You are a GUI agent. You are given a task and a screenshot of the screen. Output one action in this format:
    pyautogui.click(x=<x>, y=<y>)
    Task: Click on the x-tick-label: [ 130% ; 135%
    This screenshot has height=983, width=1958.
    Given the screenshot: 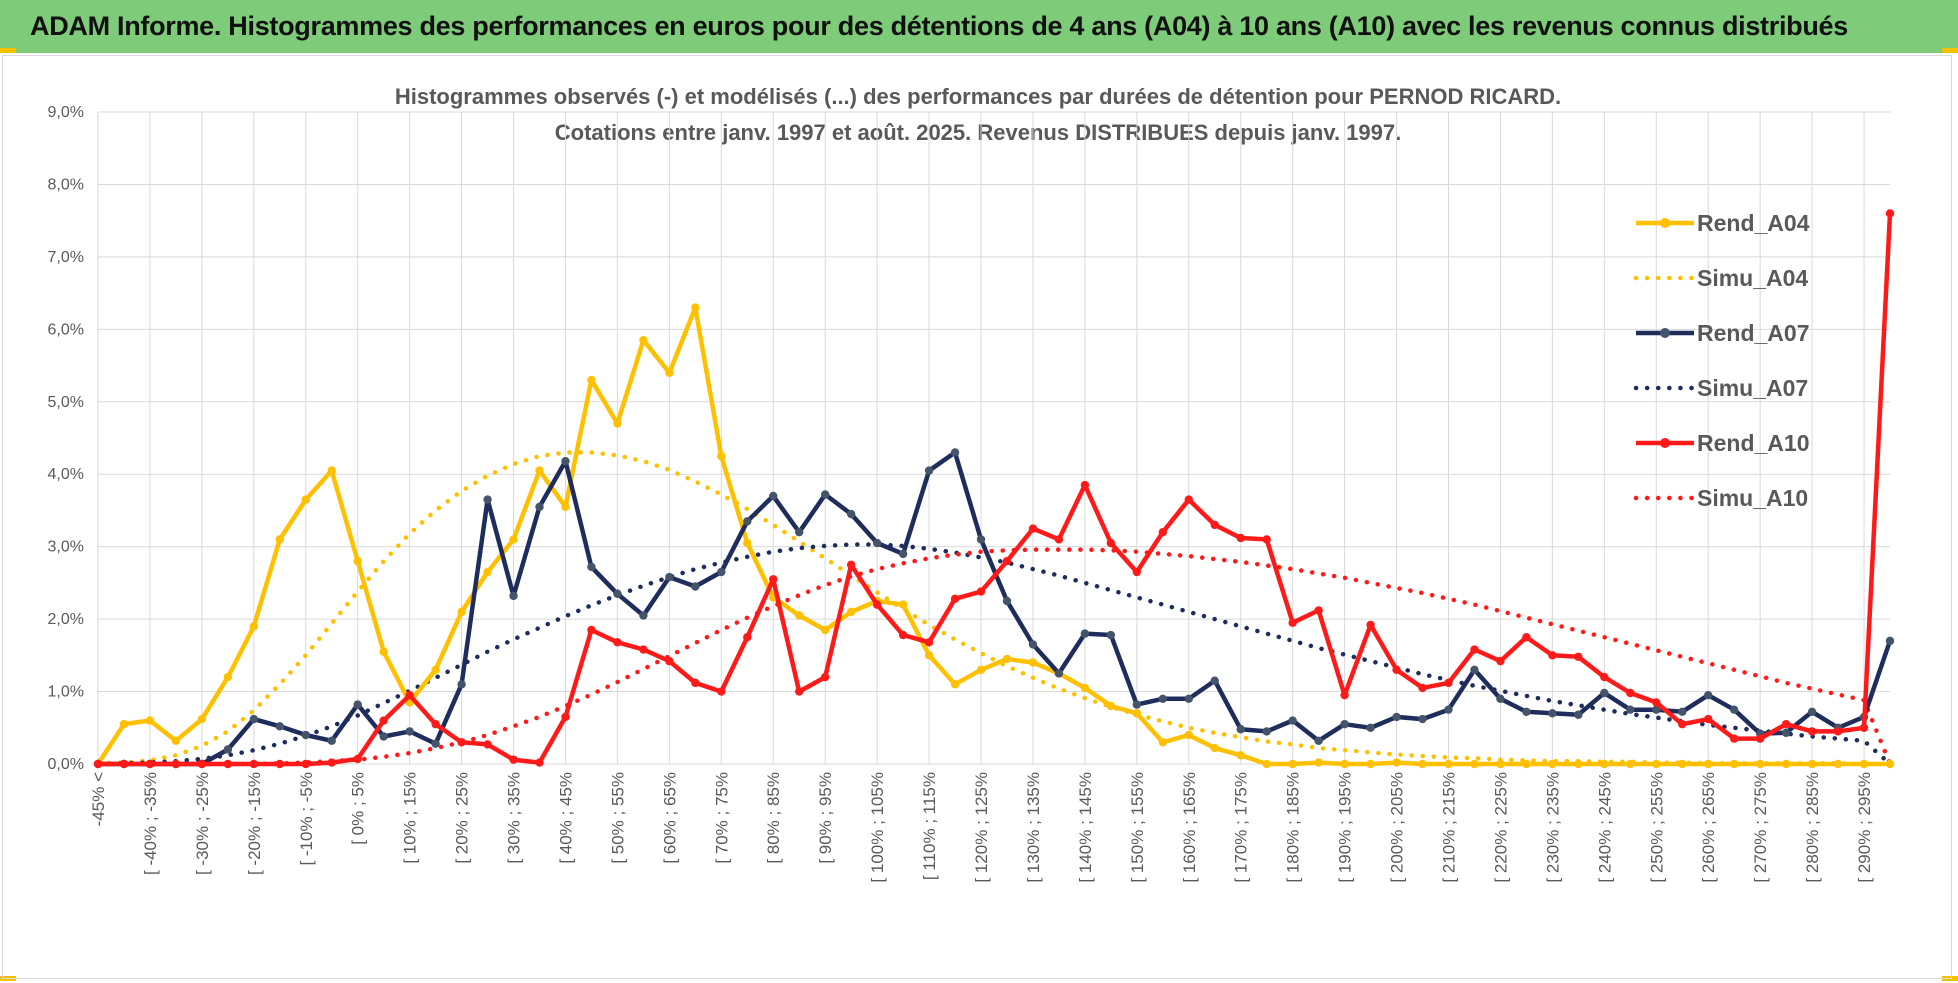 What is the action you would take?
    pyautogui.click(x=1033, y=827)
    